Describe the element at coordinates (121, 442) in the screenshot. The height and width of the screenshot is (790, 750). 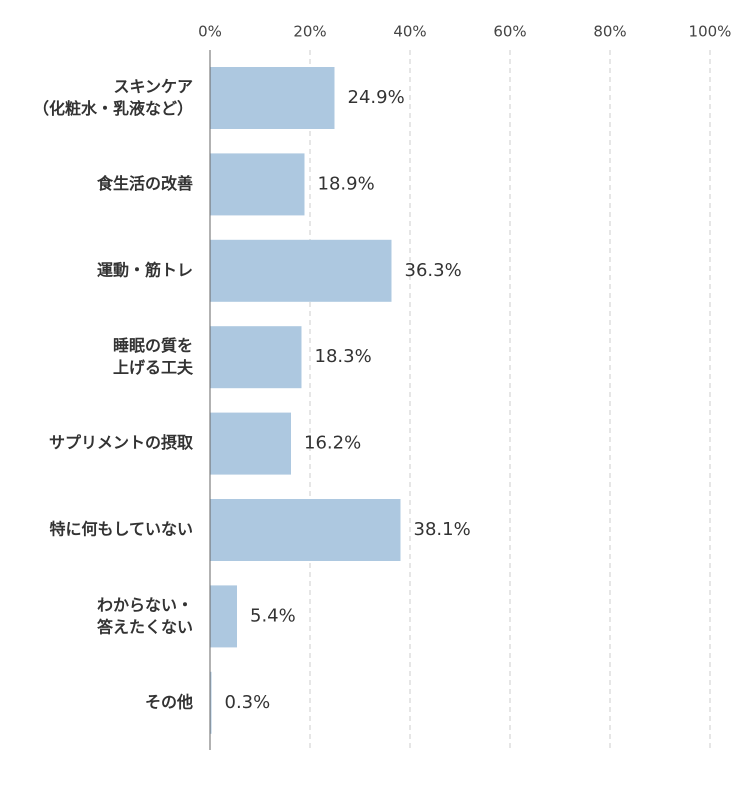
I see `category-label: サプリメントの摂取` at that location.